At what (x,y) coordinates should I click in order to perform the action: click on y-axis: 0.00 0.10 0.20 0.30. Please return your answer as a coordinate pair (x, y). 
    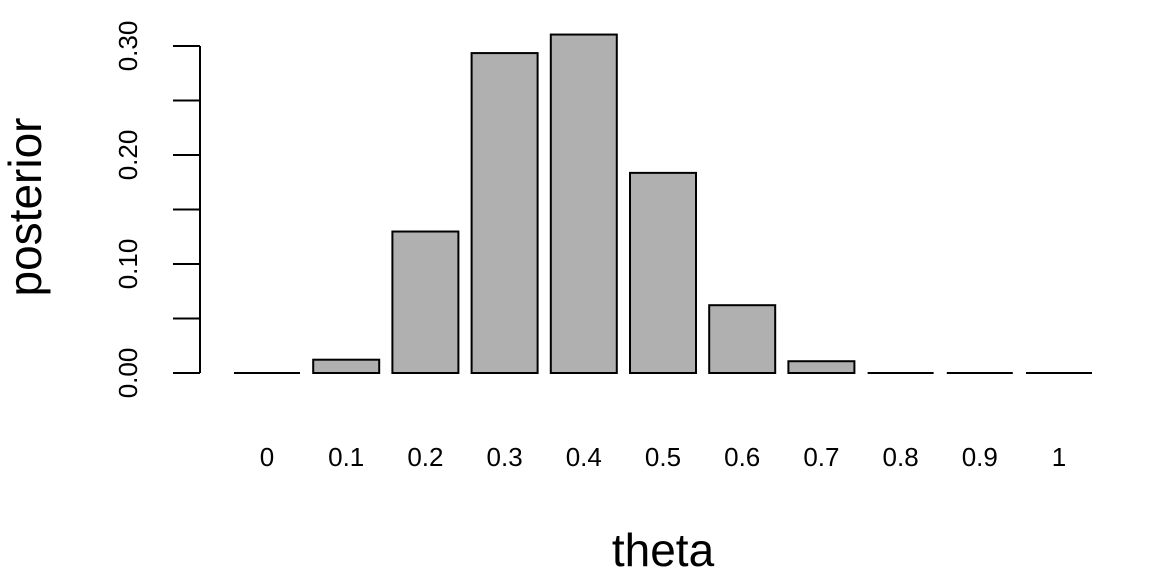
    Looking at the image, I should click on (157, 210).